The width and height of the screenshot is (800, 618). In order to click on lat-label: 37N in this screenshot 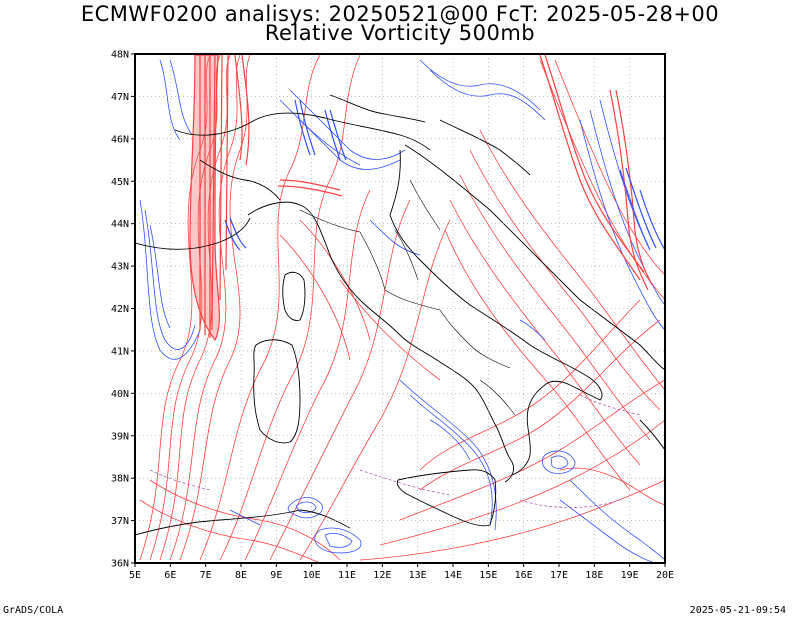, I will do `click(120, 521)`.